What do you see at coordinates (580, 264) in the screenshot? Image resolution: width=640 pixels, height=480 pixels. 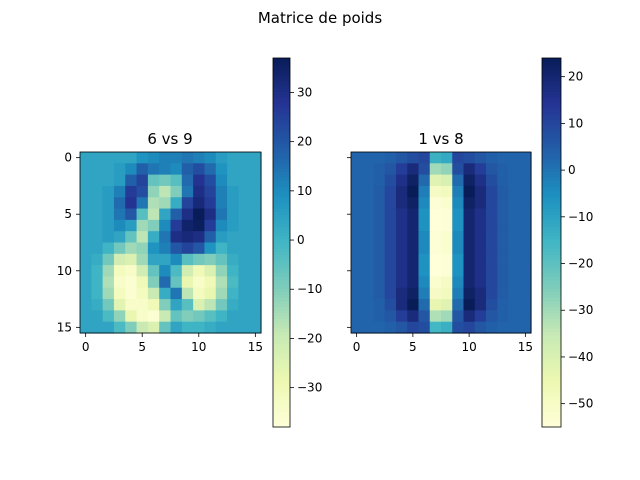 I see `colorbar-tick-label: −20` at bounding box center [580, 264].